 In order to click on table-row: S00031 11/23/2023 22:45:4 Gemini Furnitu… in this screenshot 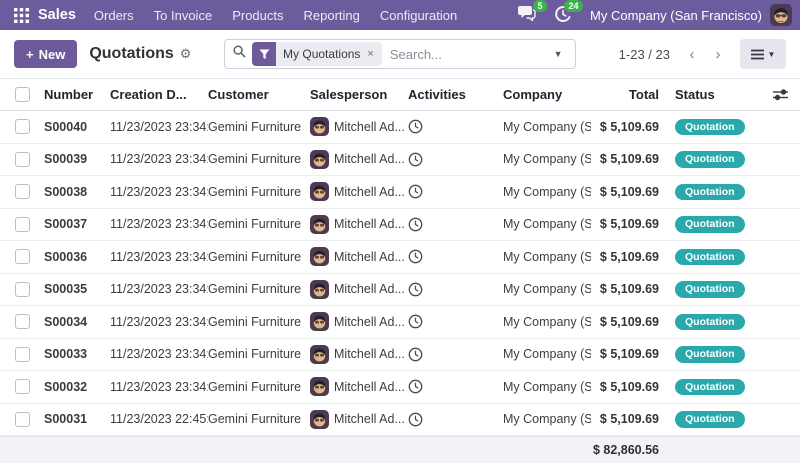, I will do `click(400, 419)`.